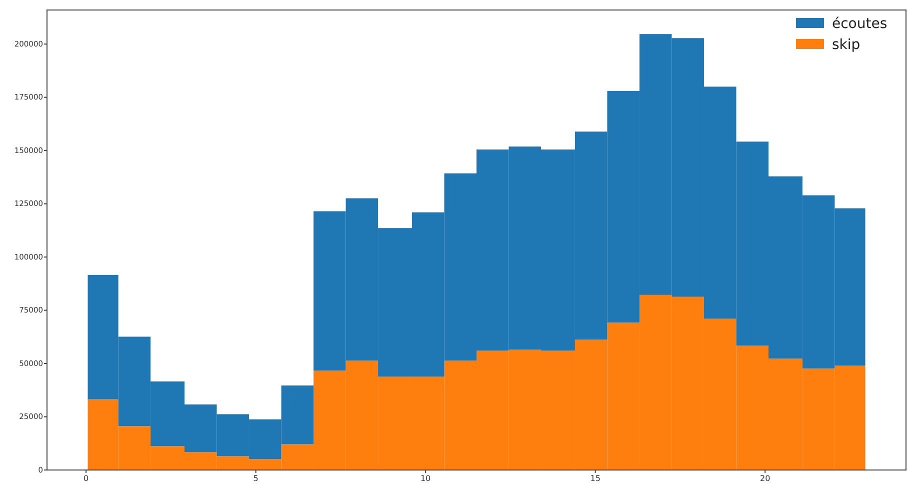 The height and width of the screenshot is (485, 911). Describe the element at coordinates (846, 44) in the screenshot. I see `legend-label: skip` at that location.